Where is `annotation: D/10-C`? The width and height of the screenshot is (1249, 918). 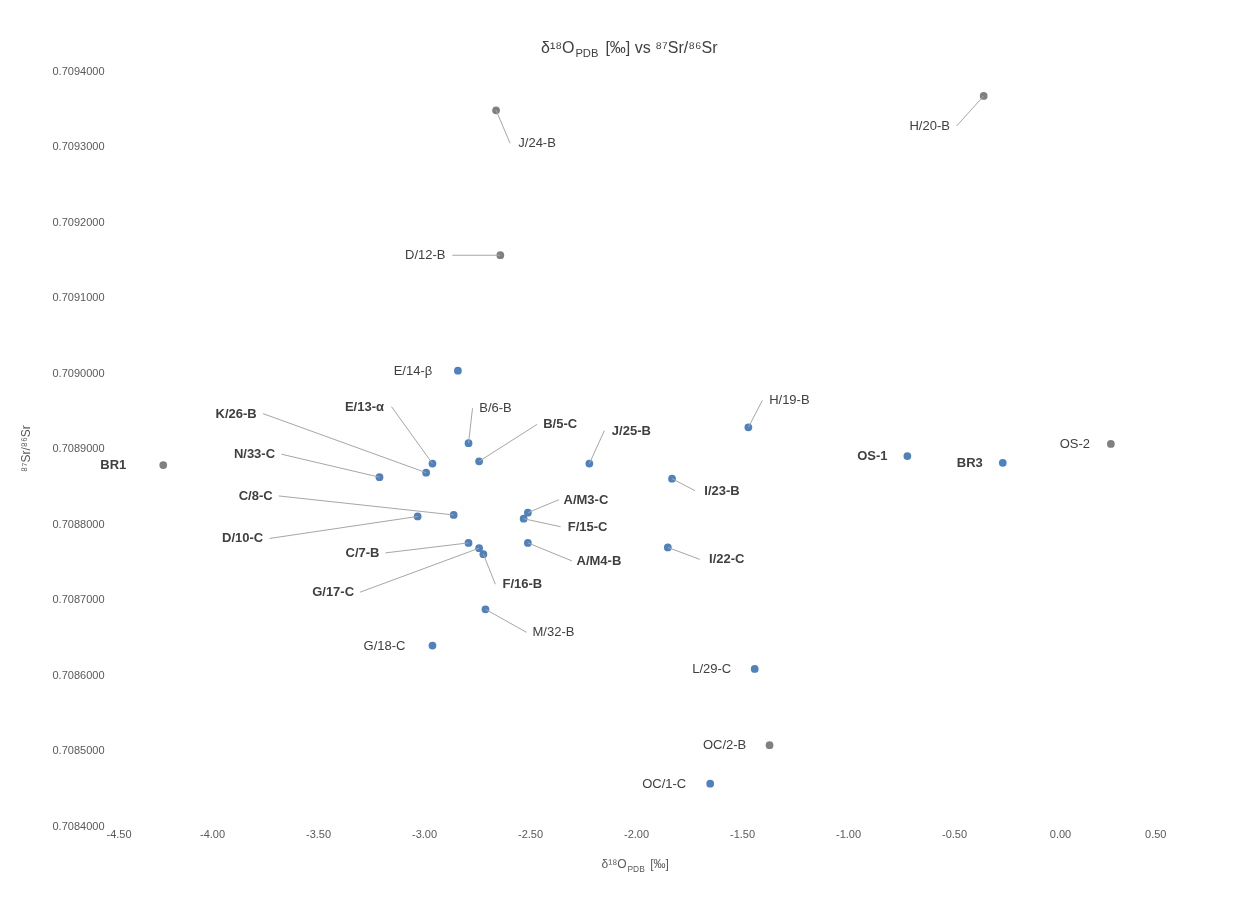
annotation: D/10-C is located at coordinates (243, 538).